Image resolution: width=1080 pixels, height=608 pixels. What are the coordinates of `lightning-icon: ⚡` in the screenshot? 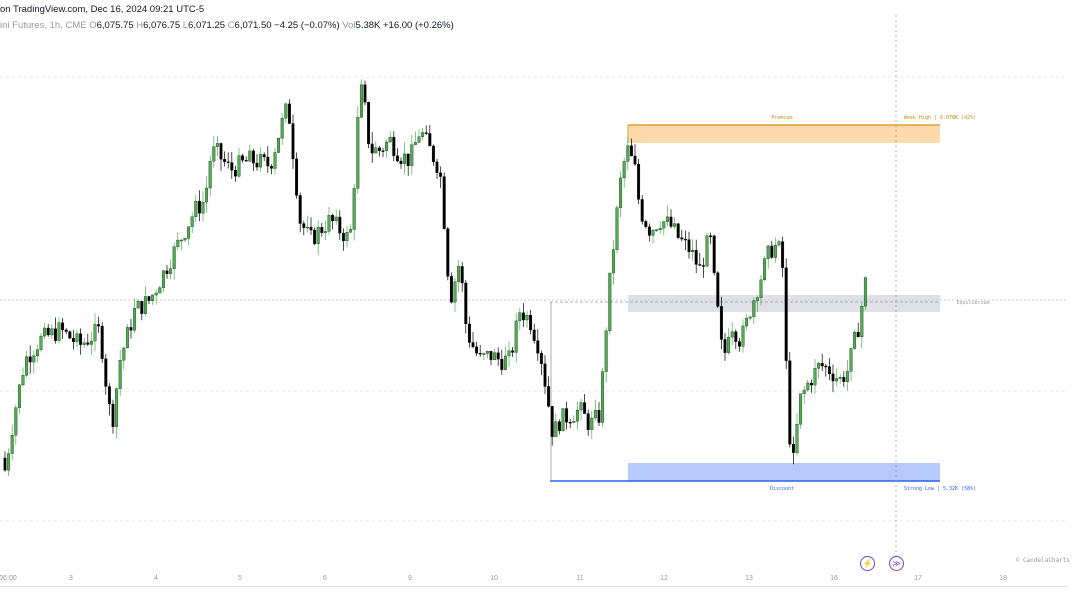 It's located at (867, 563).